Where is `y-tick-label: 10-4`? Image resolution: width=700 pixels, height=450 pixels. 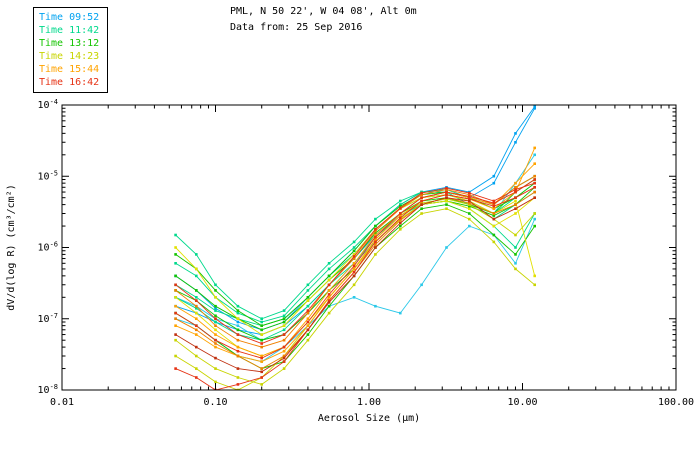 y-tick-label: 10-4 is located at coordinates (48, 104).